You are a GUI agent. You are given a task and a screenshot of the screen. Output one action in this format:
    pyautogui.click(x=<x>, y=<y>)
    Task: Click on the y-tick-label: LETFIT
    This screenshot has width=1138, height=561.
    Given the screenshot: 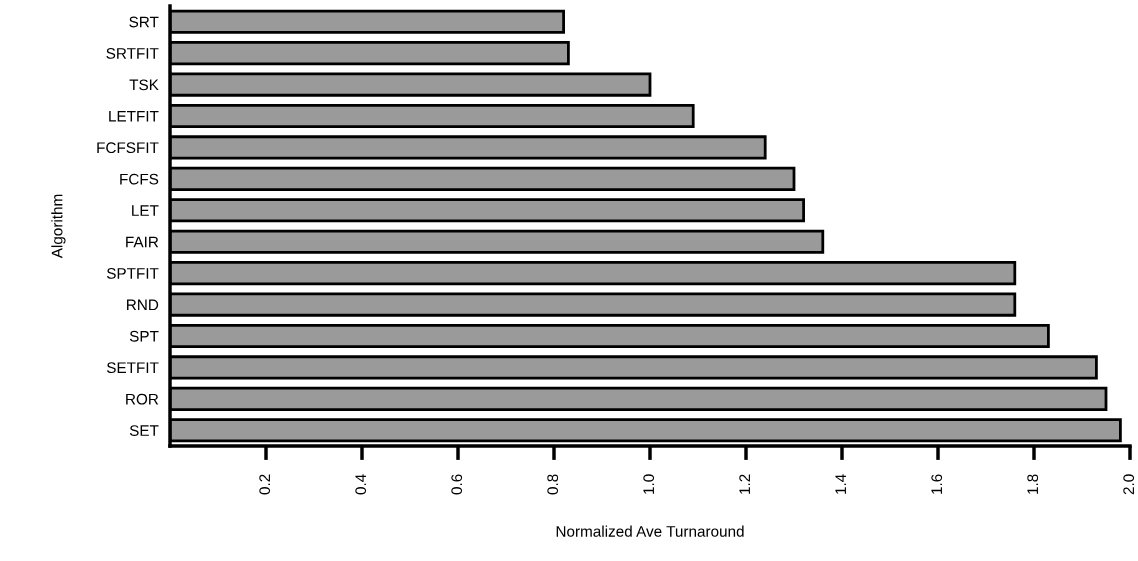 What is the action you would take?
    pyautogui.click(x=134, y=116)
    